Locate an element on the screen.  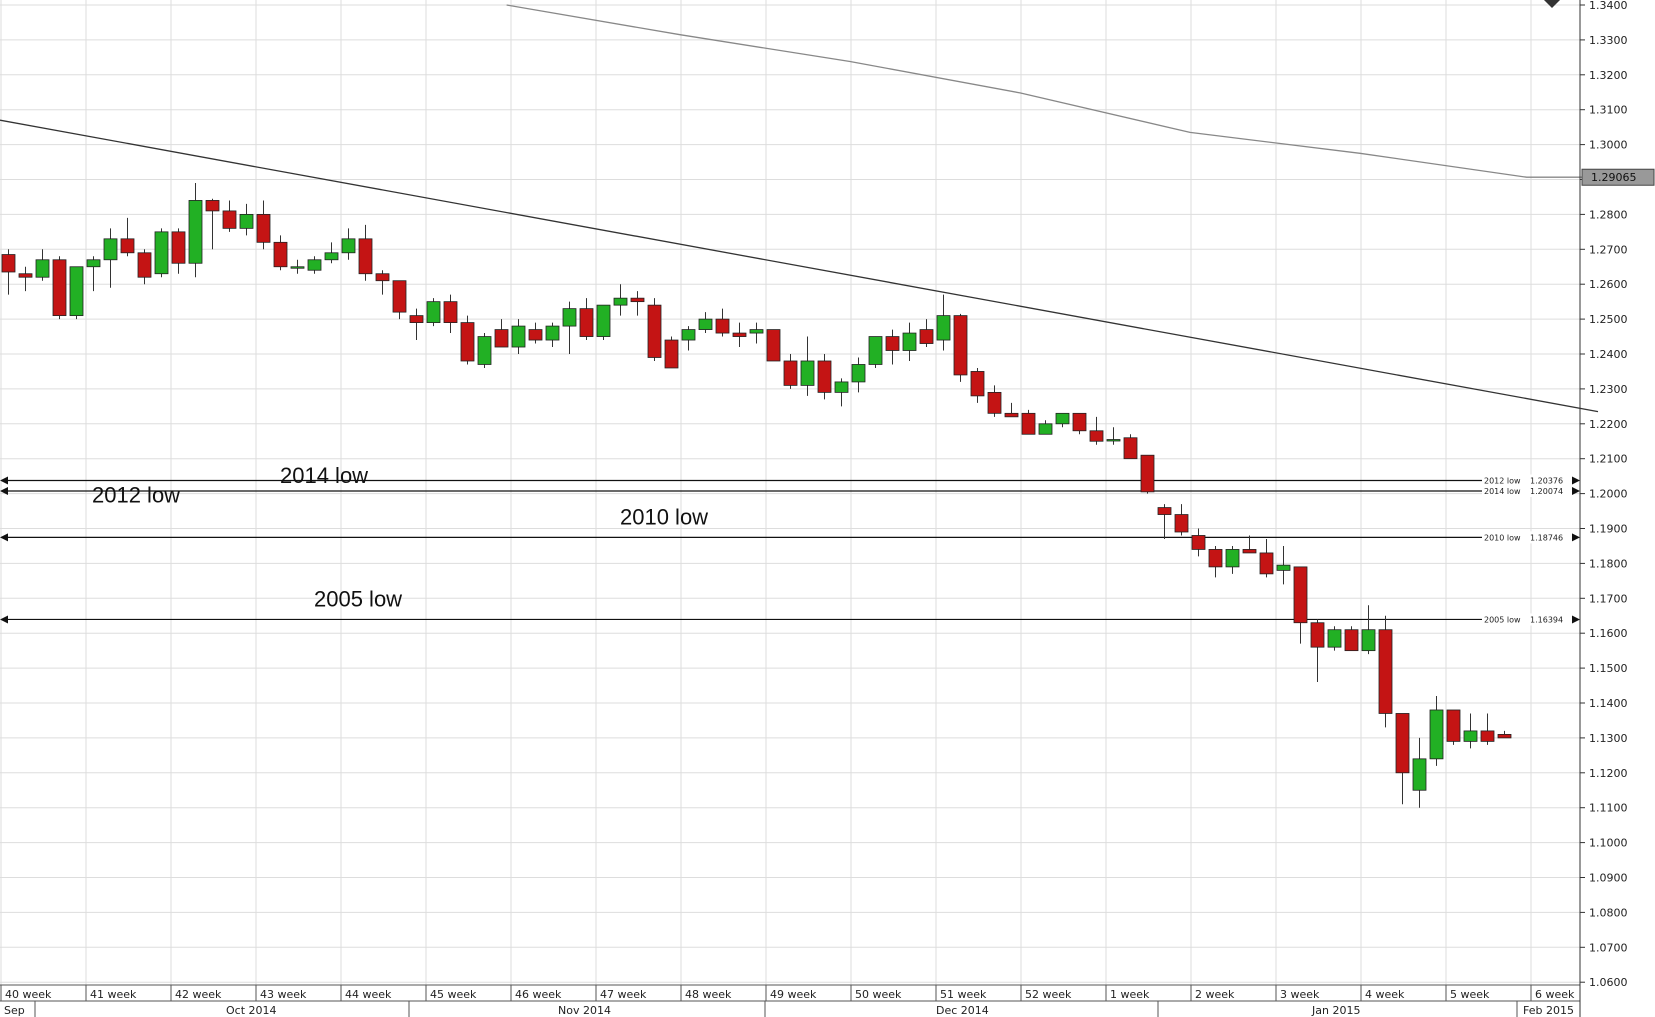
y-tick-label: 1.1400 is located at coordinates (1608, 703).